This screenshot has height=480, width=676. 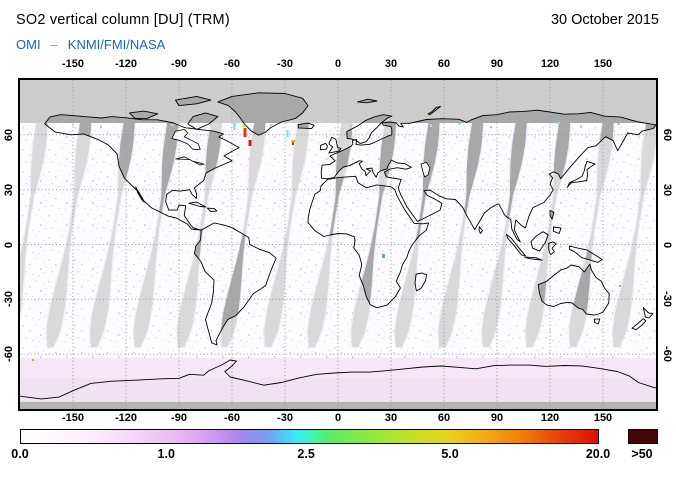 I want to click on colorbar-tick-2.5: 2.5, so click(x=306, y=454).